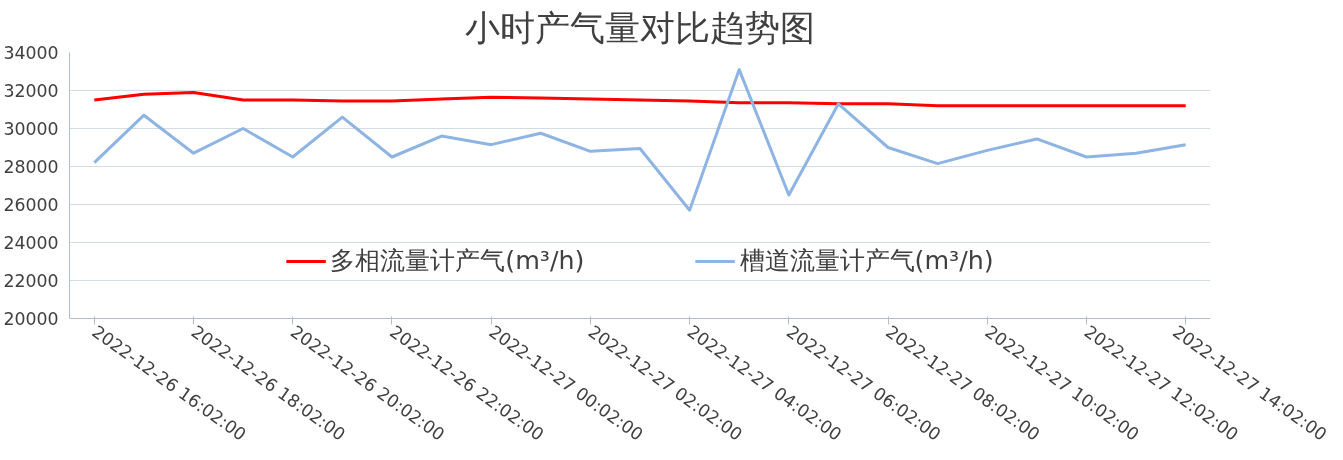 The width and height of the screenshot is (1343, 460). What do you see at coordinates (31, 129) in the screenshot?
I see `y-tick-label: 30000` at bounding box center [31, 129].